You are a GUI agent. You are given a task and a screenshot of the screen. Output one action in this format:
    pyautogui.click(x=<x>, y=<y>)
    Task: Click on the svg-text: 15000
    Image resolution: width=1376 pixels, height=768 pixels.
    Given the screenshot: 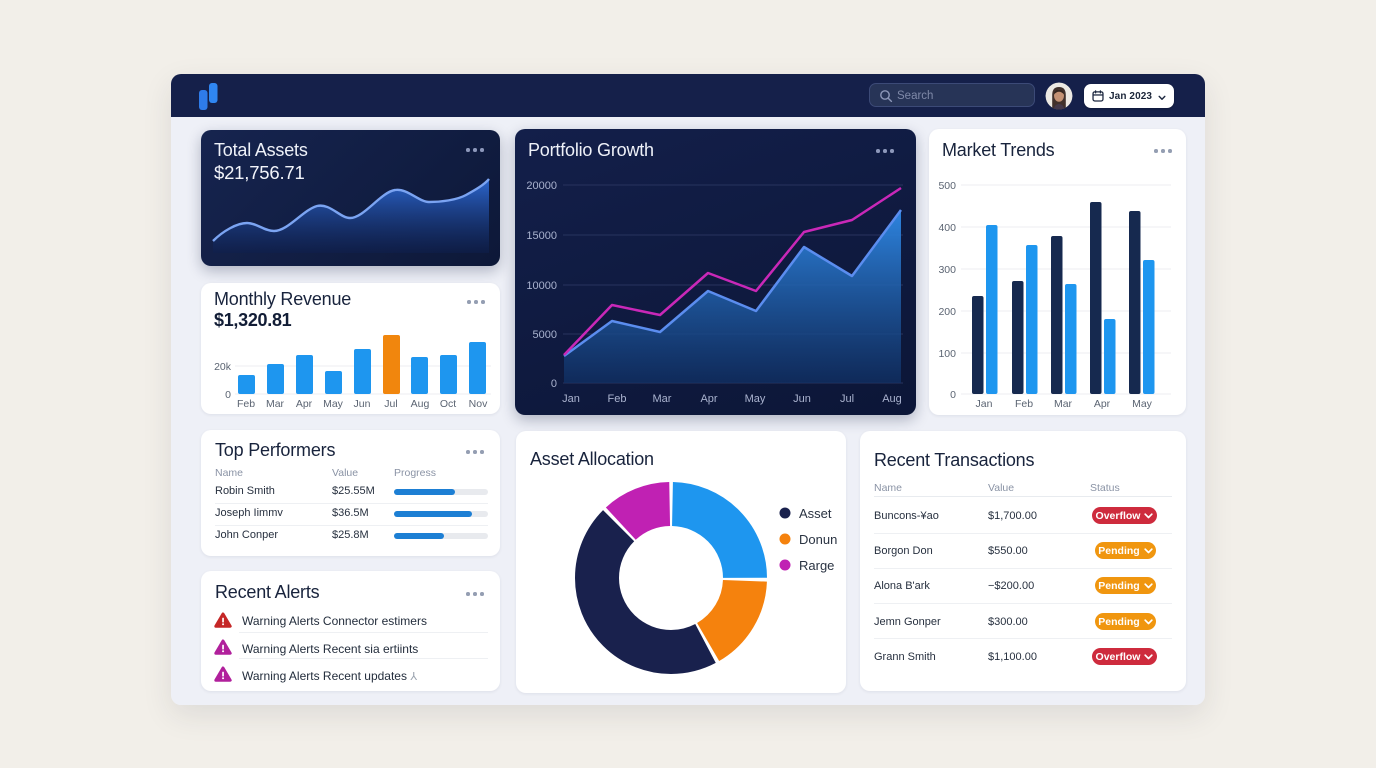 What is the action you would take?
    pyautogui.click(x=541, y=236)
    